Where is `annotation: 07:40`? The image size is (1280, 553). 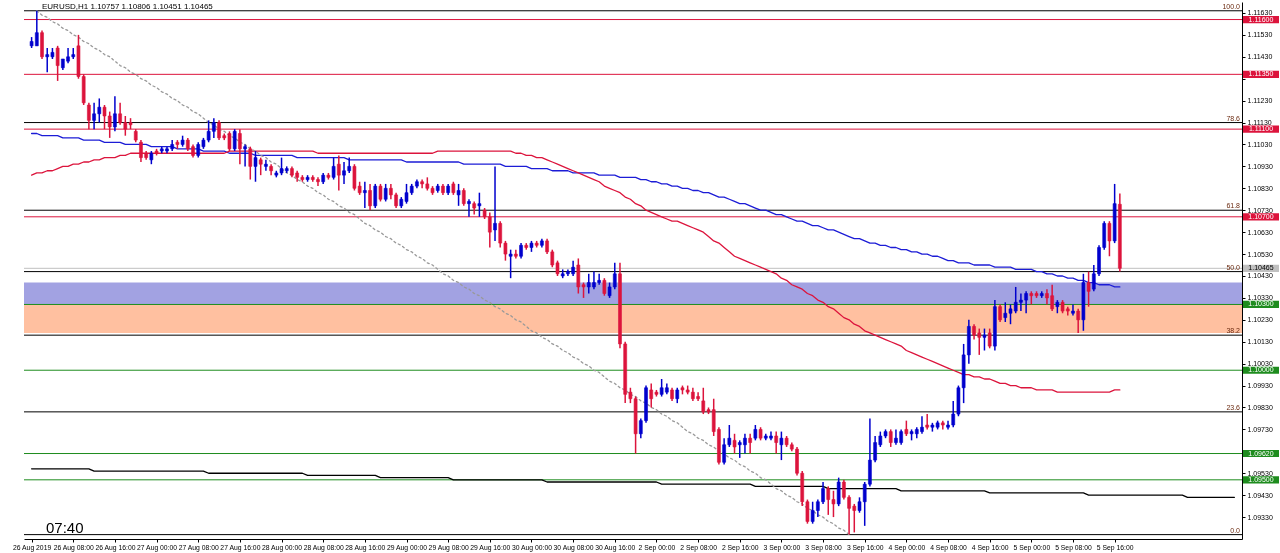 annotation: 07:40 is located at coordinates (65, 527).